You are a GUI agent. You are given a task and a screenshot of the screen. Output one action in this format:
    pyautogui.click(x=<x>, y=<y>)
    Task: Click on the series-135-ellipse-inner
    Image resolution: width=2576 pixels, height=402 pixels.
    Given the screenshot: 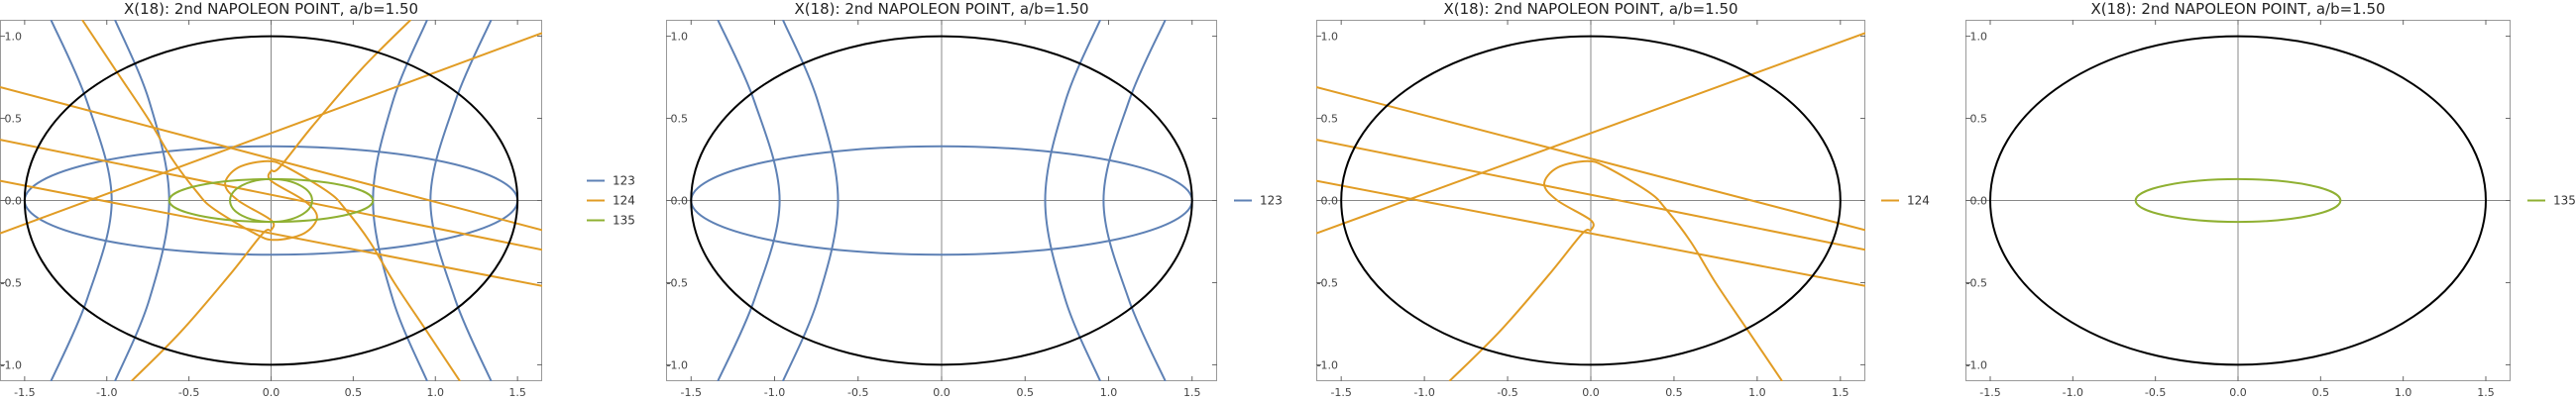 What is the action you would take?
    pyautogui.click(x=271, y=200)
    